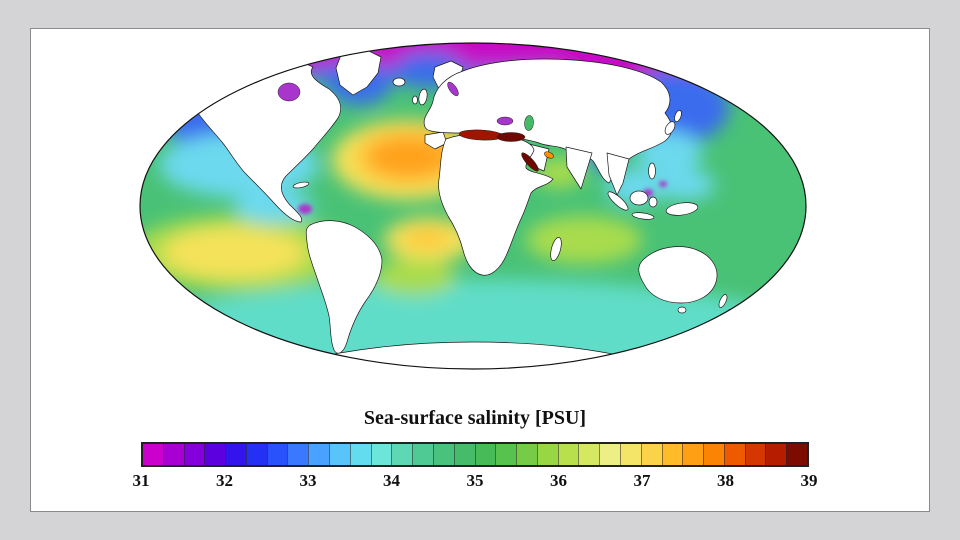 This screenshot has height=540, width=960. Describe the element at coordinates (530, 162) in the screenshot. I see `red-sea` at that location.